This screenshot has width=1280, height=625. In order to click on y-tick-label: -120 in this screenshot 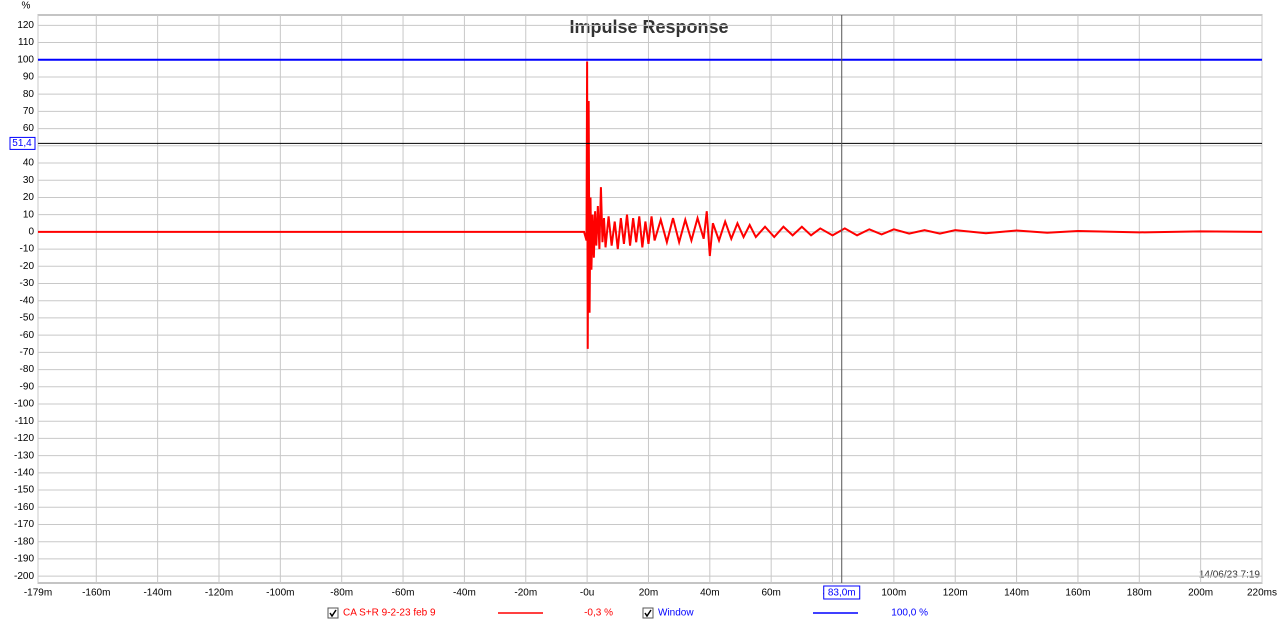, I will do `click(24, 438)`.